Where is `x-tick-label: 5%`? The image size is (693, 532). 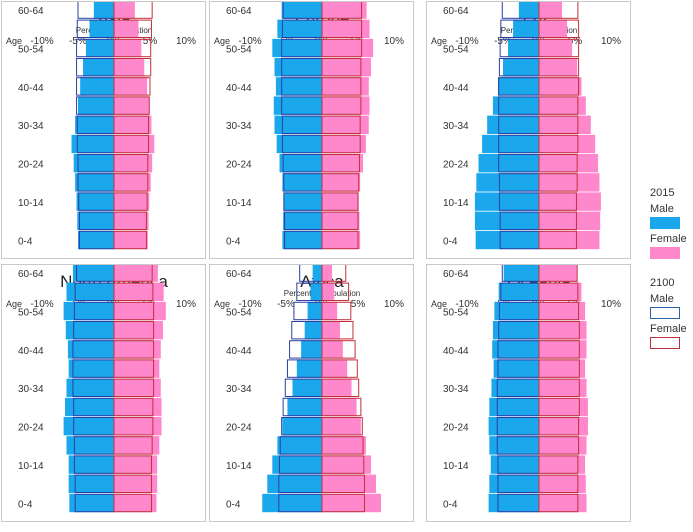 x-tick-label: 5% is located at coordinates (358, 304).